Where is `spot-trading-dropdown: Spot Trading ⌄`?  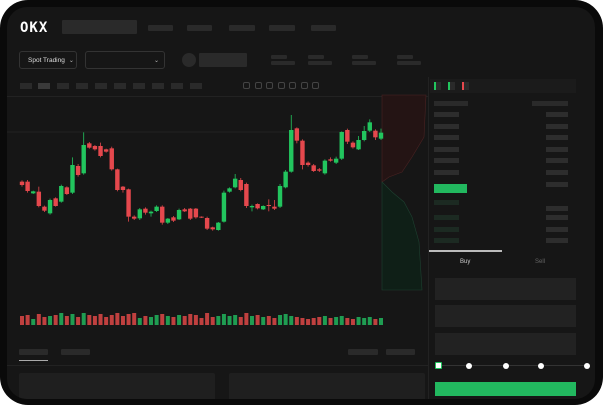
spot-trading-dropdown: Spot Trading ⌄ is located at coordinates (48, 60).